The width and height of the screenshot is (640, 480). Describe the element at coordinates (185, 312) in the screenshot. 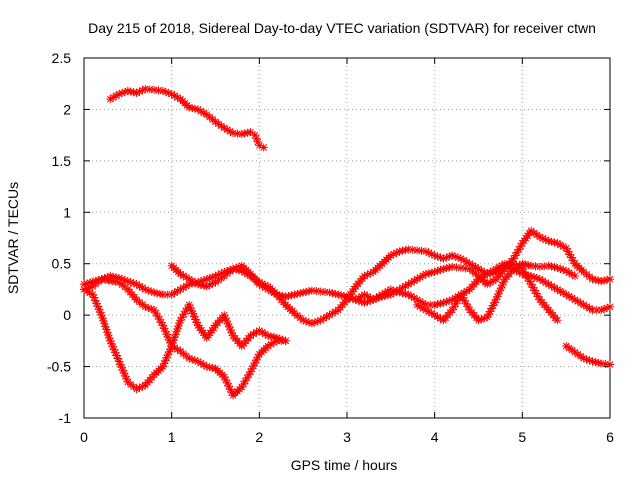

I see `series-arc-dip2` at that location.